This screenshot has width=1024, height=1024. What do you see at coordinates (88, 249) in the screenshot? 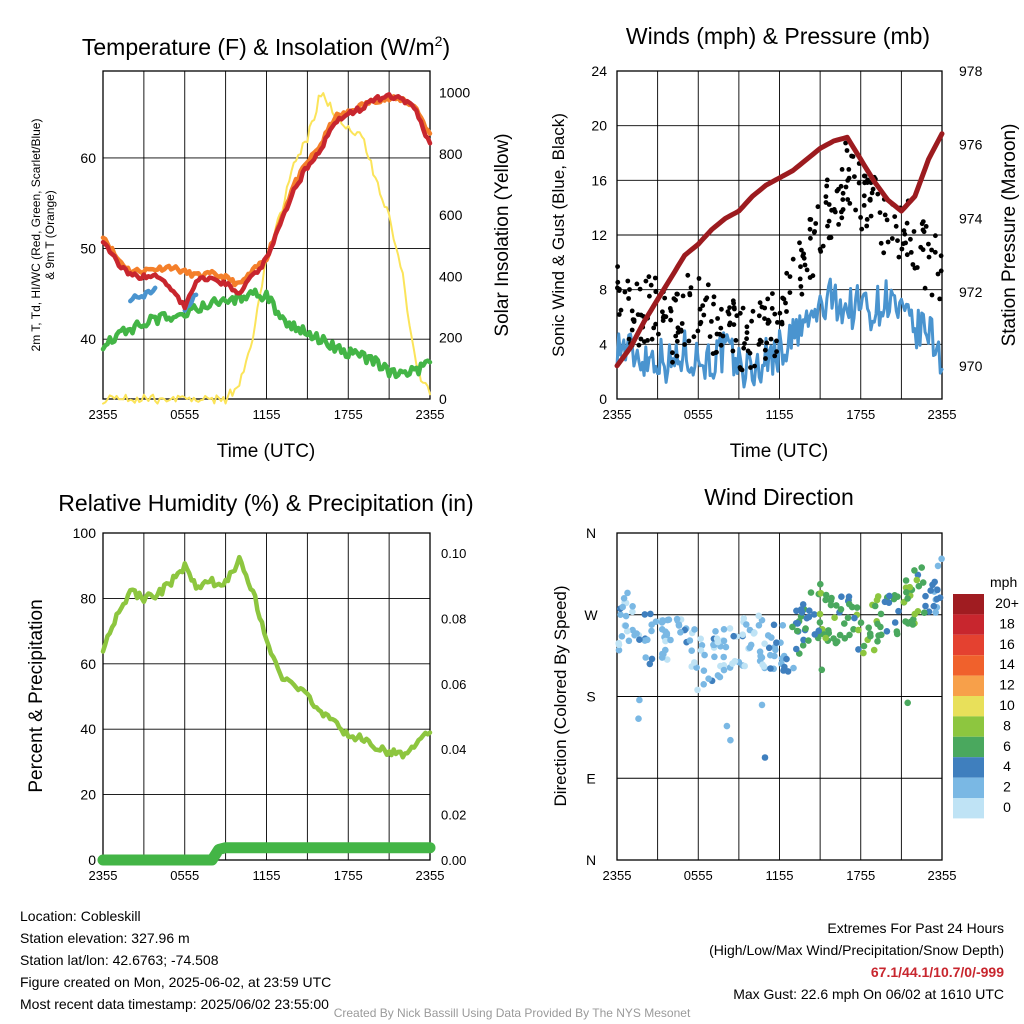
I see `temp-ytick-left: 50` at bounding box center [88, 249].